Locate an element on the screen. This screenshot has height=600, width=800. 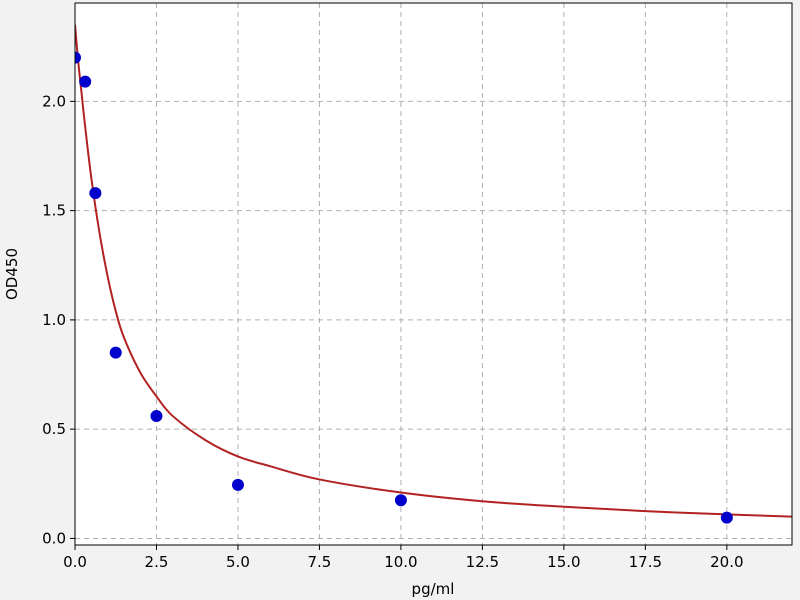
x-tick-label: 5.0 is located at coordinates (238, 562).